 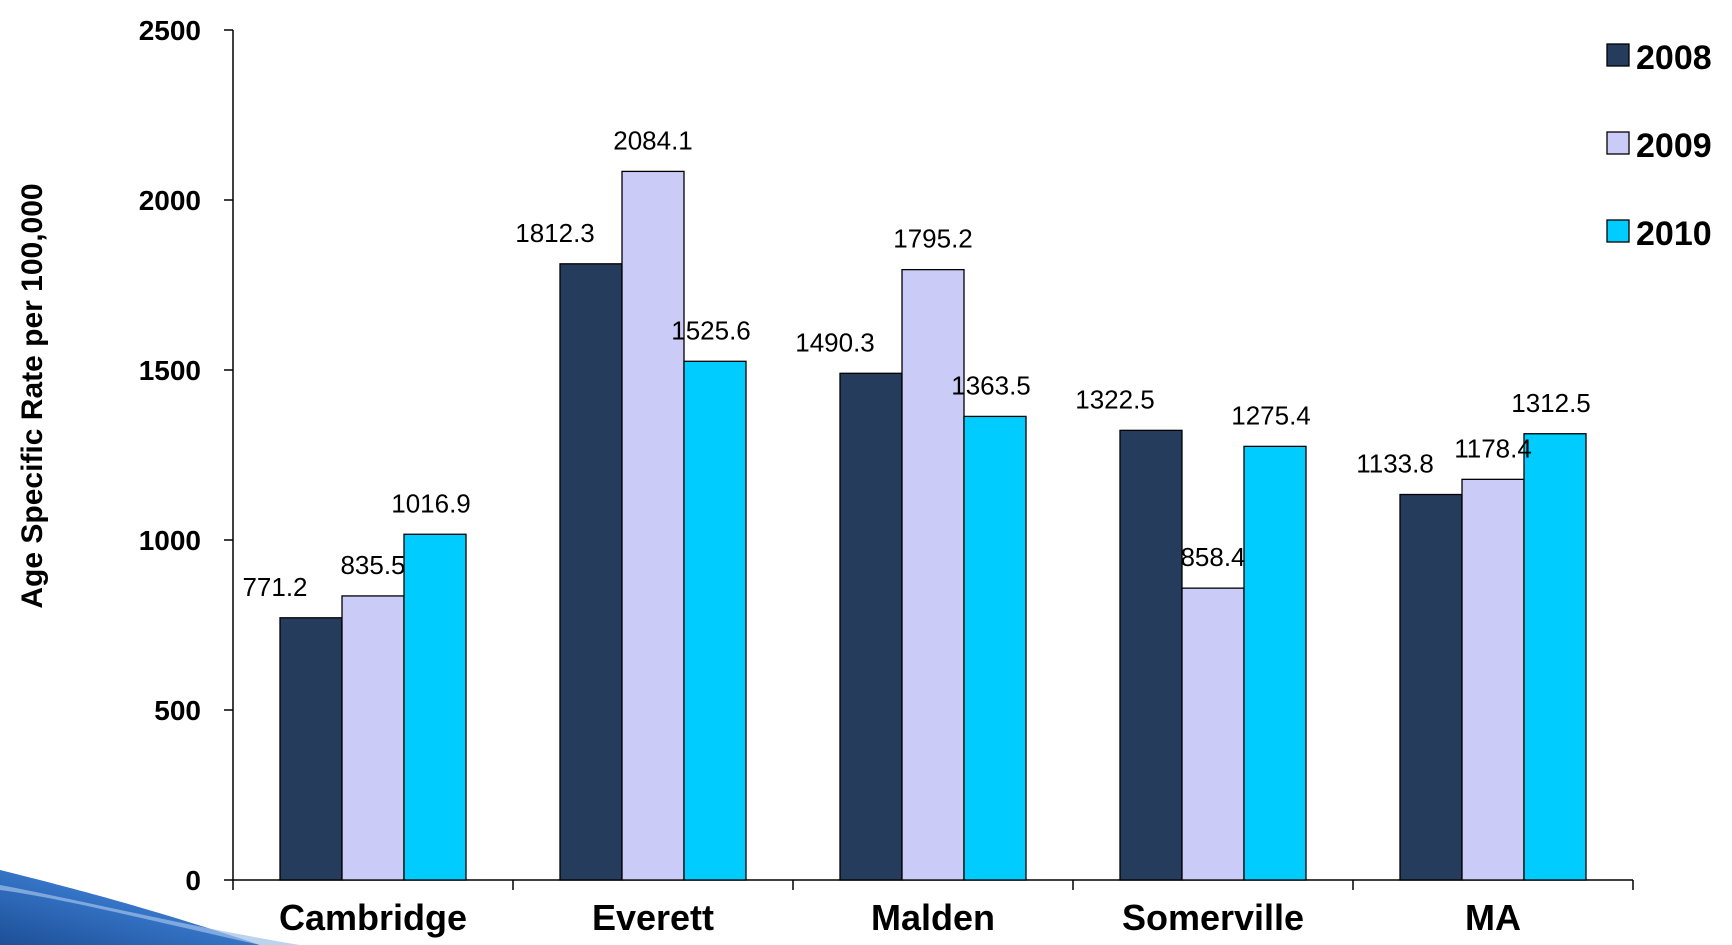 I want to click on y-tick-label: 2500, so click(x=170, y=30).